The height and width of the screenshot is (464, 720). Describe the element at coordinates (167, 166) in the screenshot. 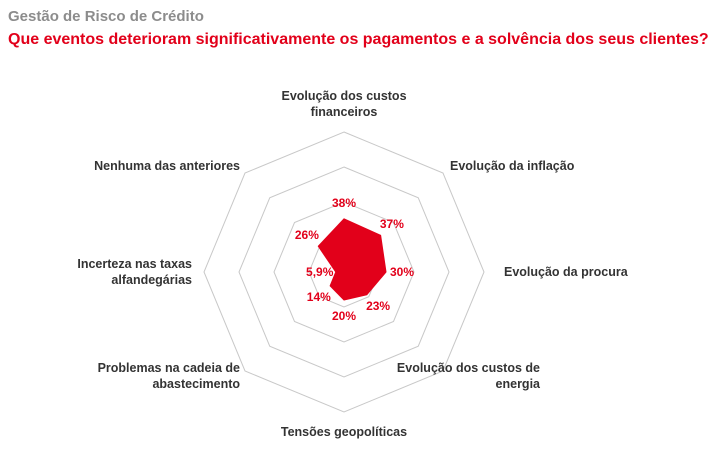

I see `category-label-8: Nenhuma das anteriores` at that location.